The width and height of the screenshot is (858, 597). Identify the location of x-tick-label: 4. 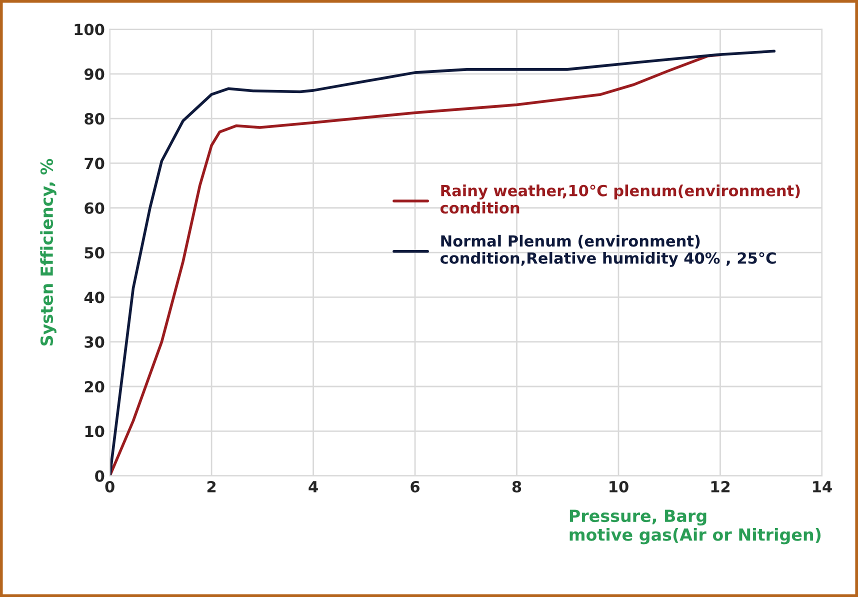
(313, 486).